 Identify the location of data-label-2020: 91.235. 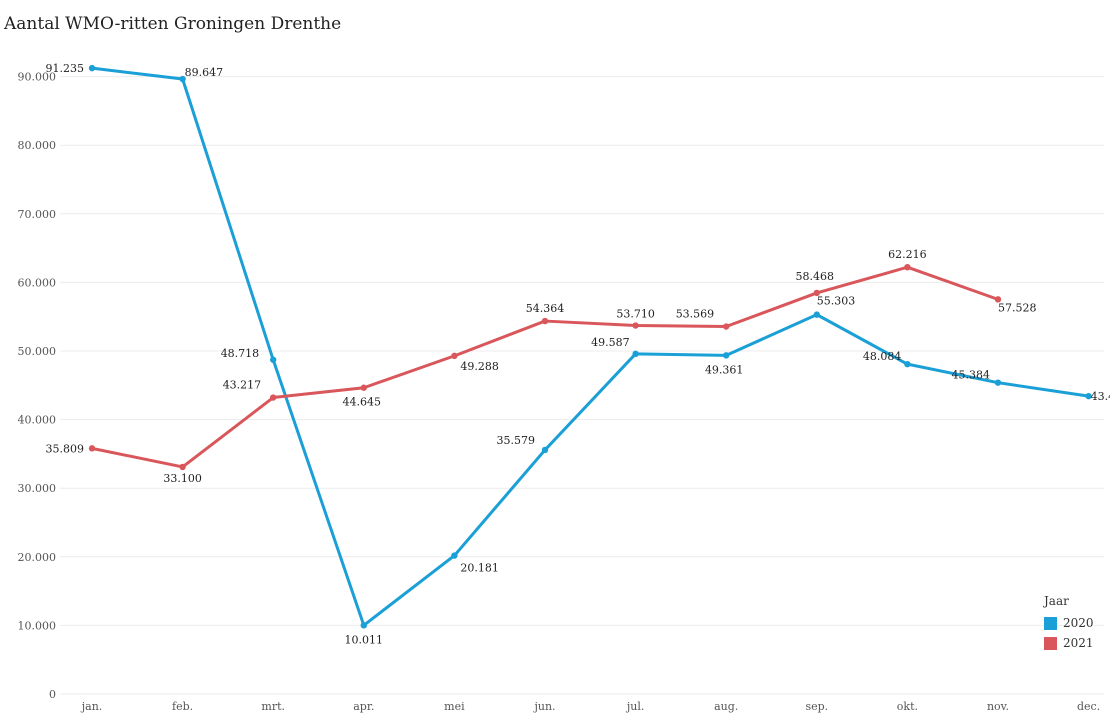
(65, 68).